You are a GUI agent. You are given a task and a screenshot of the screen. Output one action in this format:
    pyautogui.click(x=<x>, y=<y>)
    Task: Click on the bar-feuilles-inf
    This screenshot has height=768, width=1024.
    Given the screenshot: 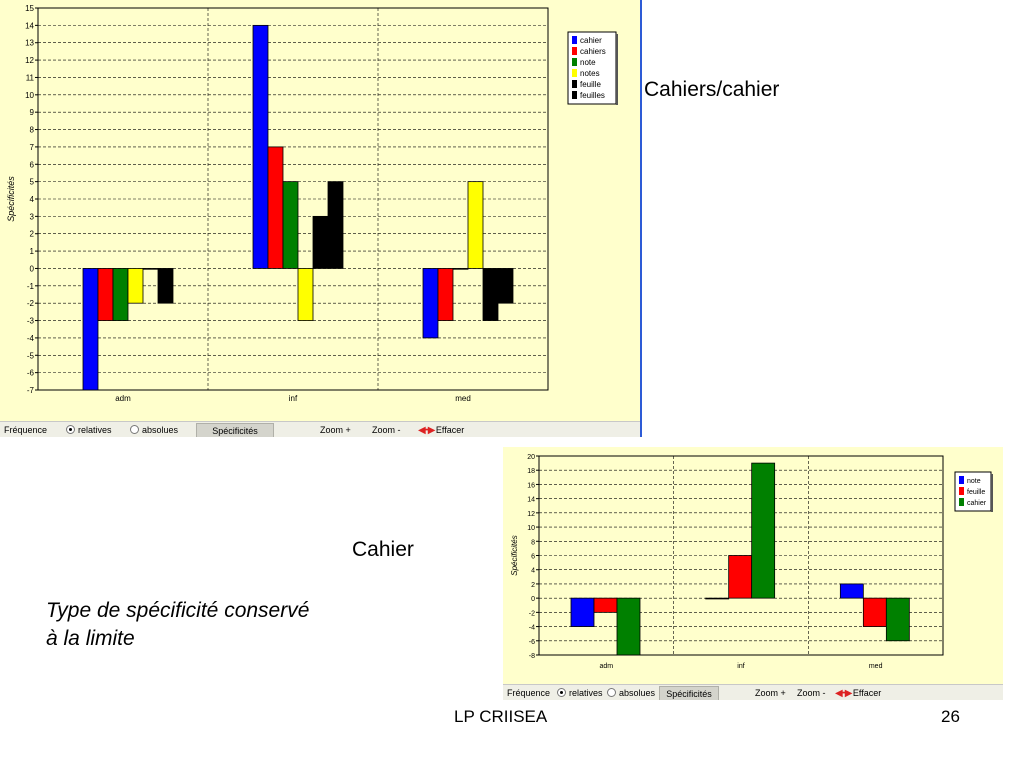 What is the action you would take?
    pyautogui.click(x=335, y=225)
    